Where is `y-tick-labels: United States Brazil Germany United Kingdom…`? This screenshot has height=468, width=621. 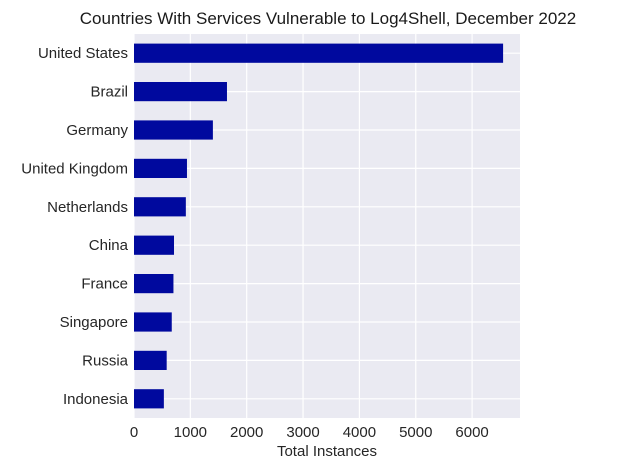 y-tick-labels: United States Brazil Germany United Kingdom… is located at coordinates (74, 226).